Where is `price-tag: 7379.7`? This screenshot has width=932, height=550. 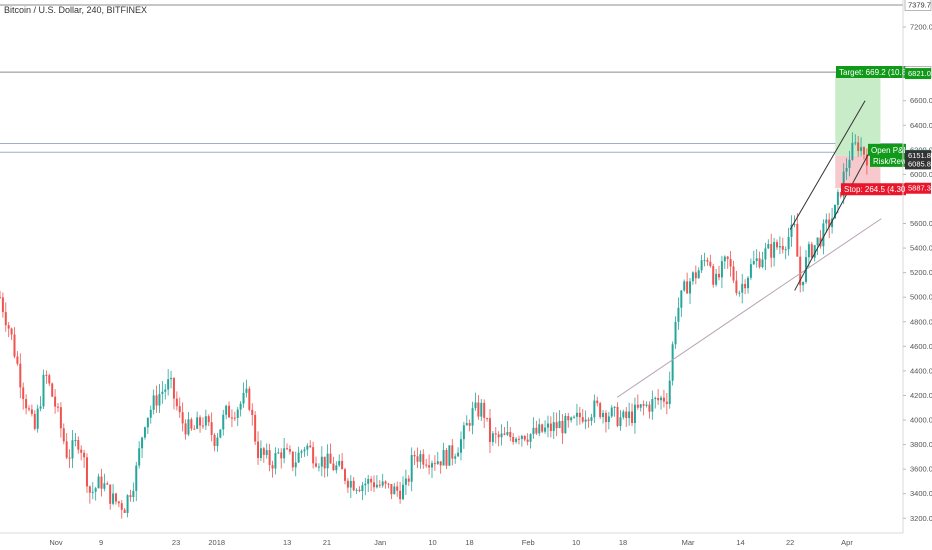 price-tag: 7379.7 is located at coordinates (918, 5).